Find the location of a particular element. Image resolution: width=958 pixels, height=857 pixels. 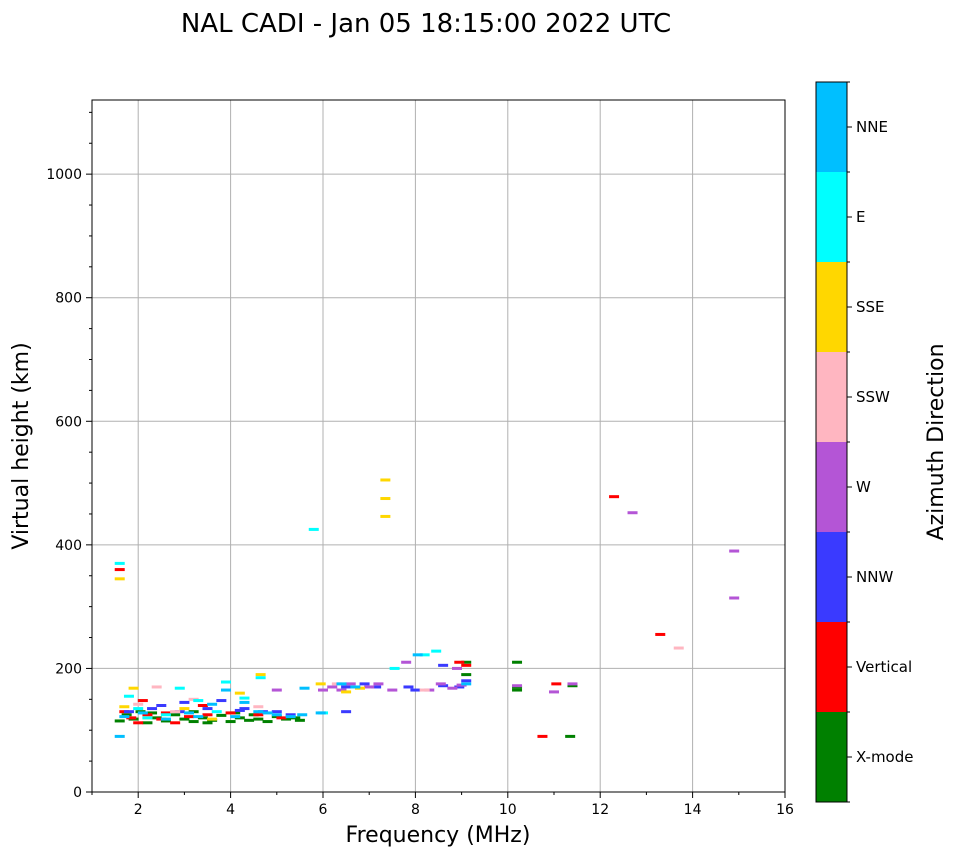

colorbar: X-mode Vertical NNW W SSW SSE E NNE is located at coordinates (864, 442).